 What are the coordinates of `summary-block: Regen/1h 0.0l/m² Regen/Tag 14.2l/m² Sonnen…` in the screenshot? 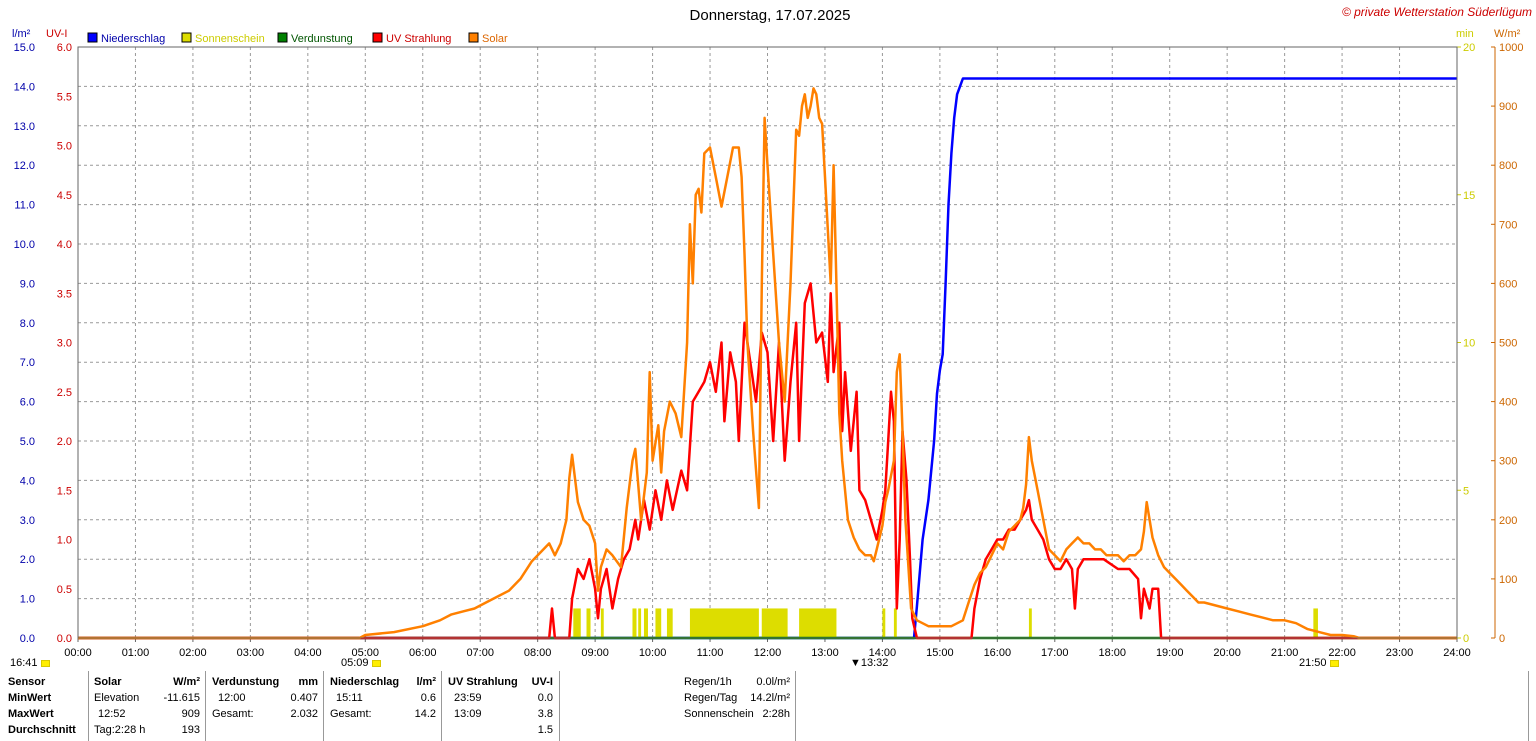 It's located at (737, 698).